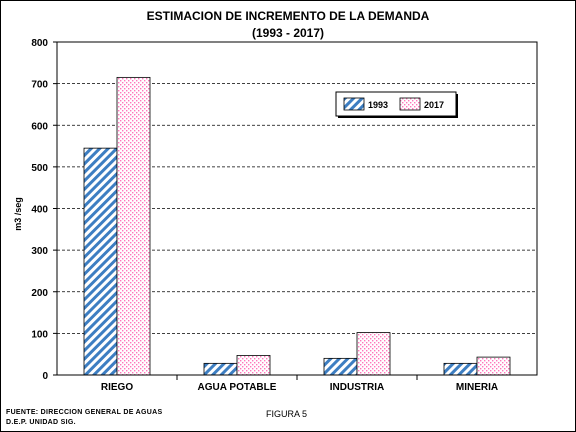 This screenshot has width=576, height=432. What do you see at coordinates (354, 104) in the screenshot?
I see `legend-swatch-1993` at bounding box center [354, 104].